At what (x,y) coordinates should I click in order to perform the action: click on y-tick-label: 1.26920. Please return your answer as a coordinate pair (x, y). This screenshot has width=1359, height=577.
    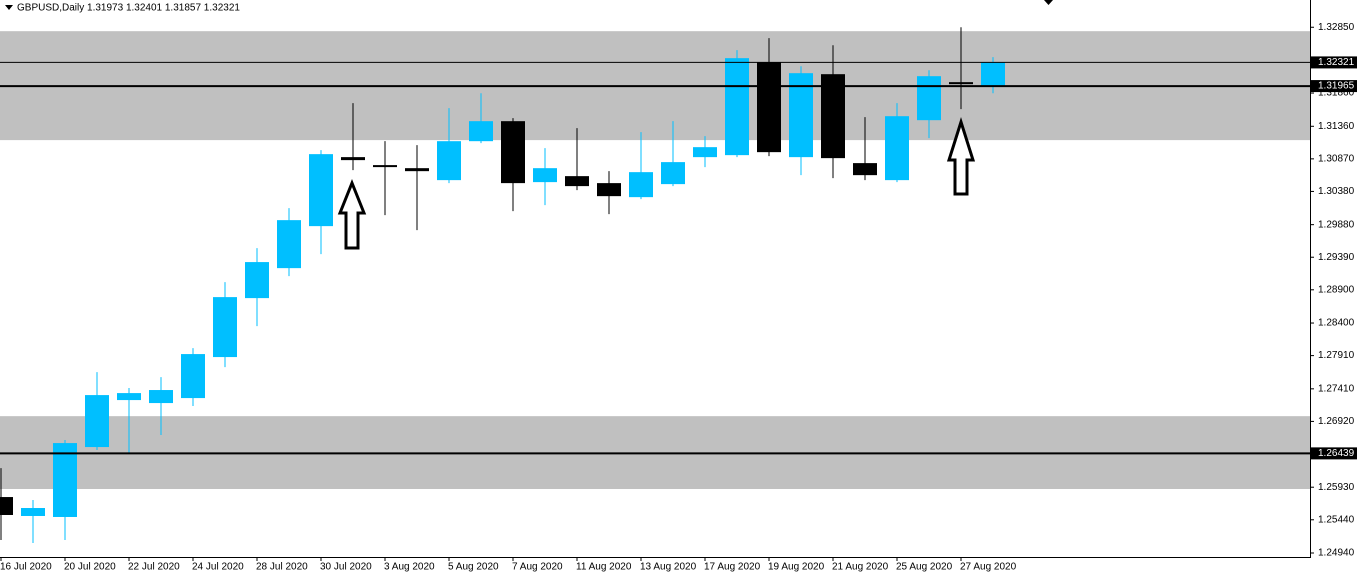
    Looking at the image, I should click on (1336, 421).